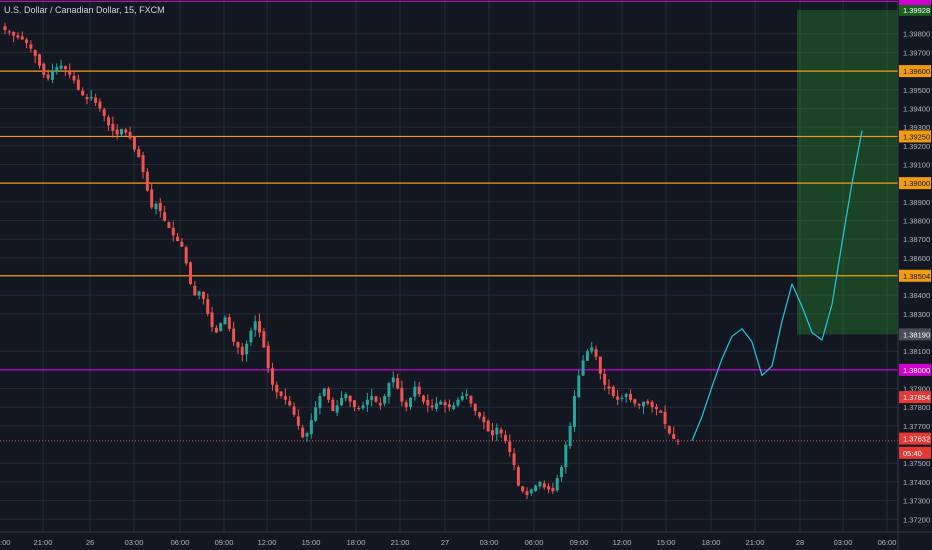 Image resolution: width=932 pixels, height=550 pixels. What do you see at coordinates (916, 202) in the screenshot?
I see `y-tick-label: 1.38900` at bounding box center [916, 202].